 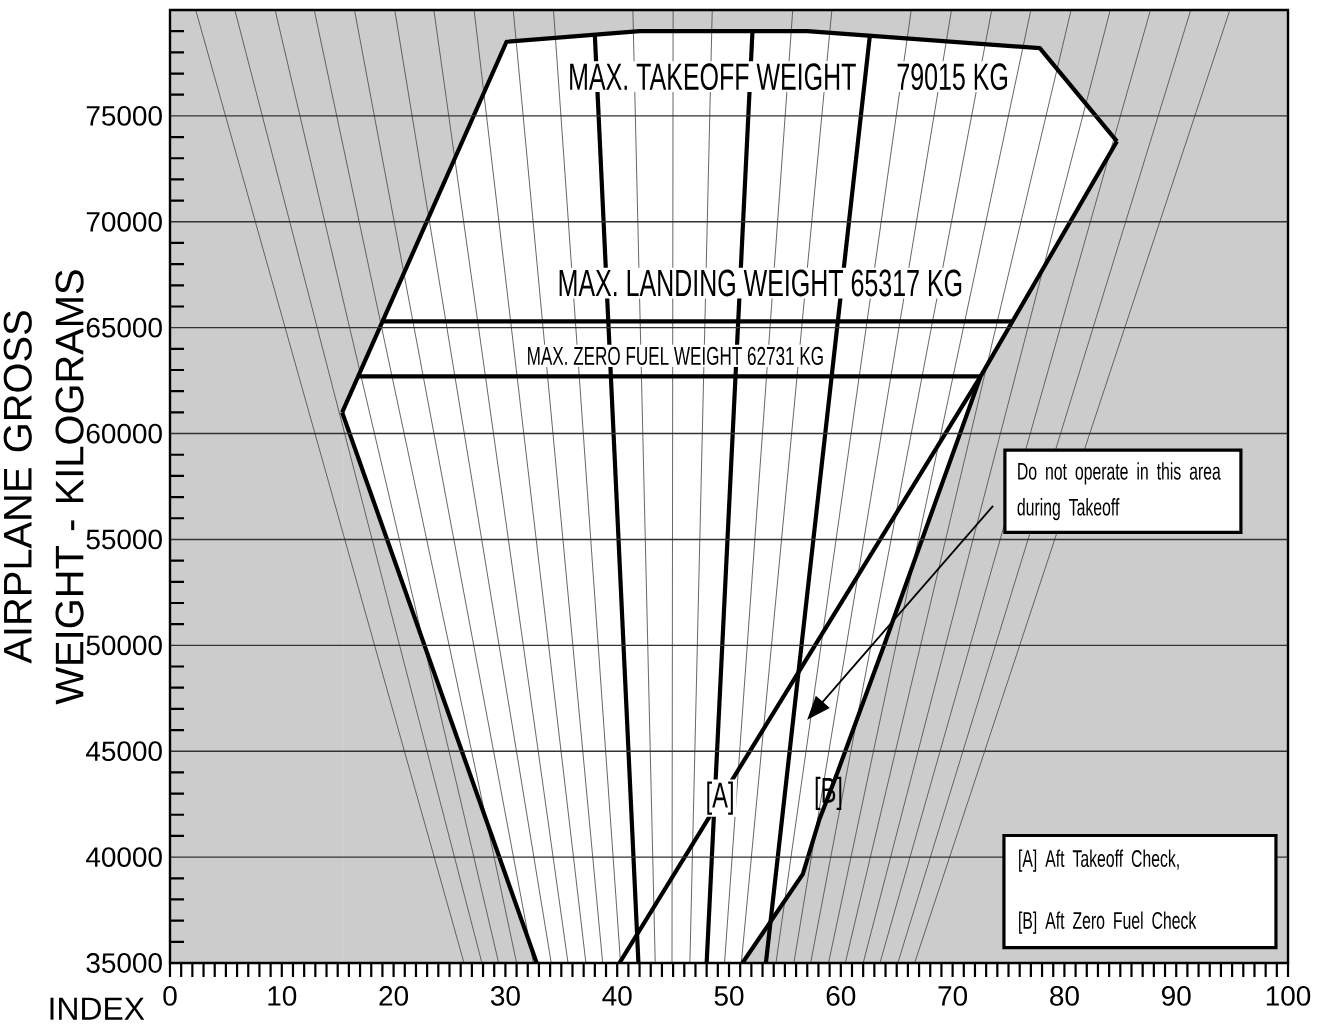 I want to click on x-tick-label: 50, so click(x=729, y=996).